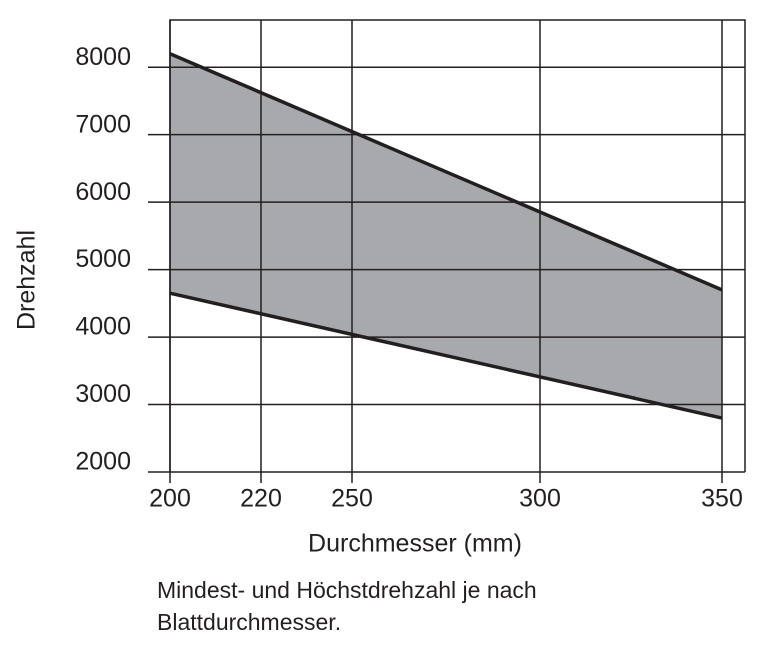 This screenshot has width=762, height=650. Describe the element at coordinates (103, 259) in the screenshot. I see `y-tick-label: 5000` at that location.